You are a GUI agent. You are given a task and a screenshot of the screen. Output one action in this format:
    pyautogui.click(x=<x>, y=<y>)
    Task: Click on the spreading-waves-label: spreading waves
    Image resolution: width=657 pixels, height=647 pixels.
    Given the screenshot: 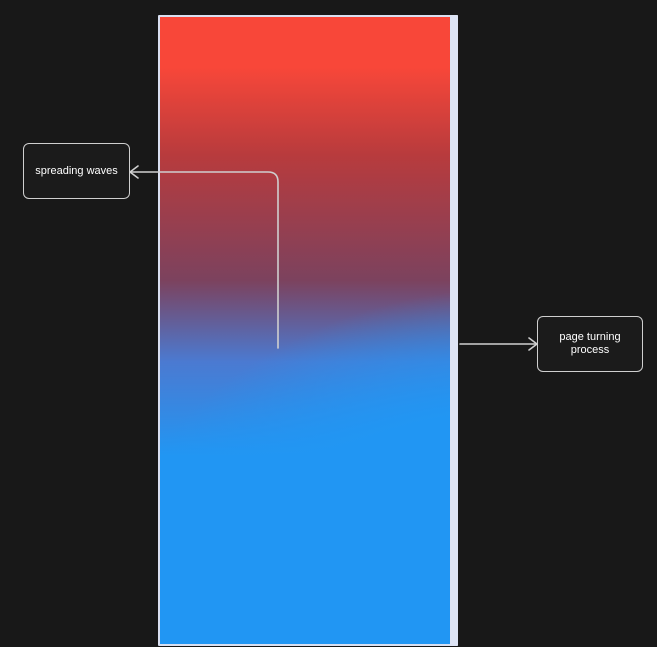 What is the action you would take?
    pyautogui.click(x=76, y=171)
    